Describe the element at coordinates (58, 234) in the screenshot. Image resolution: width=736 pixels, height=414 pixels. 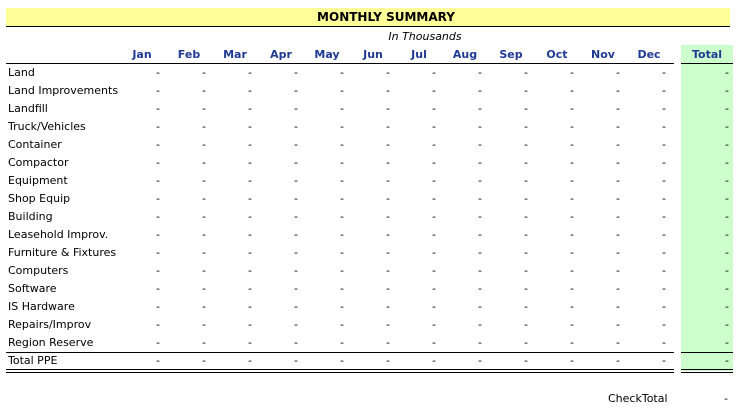
I see `row-leasehold-improv-label: Leasehold Improv.` at that location.